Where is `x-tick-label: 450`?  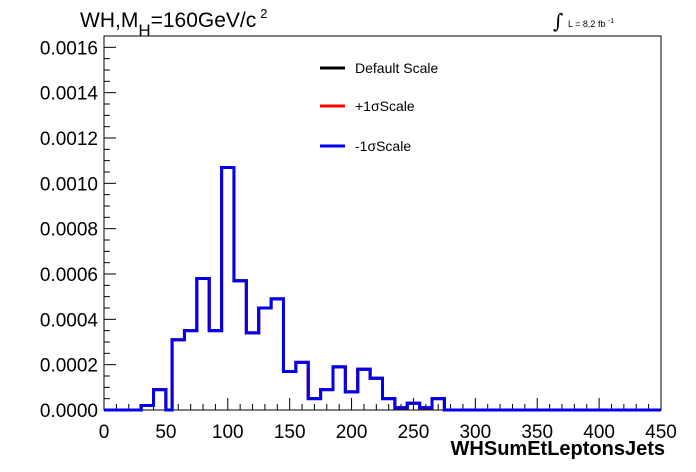 x-tick-label: 450 is located at coordinates (661, 432).